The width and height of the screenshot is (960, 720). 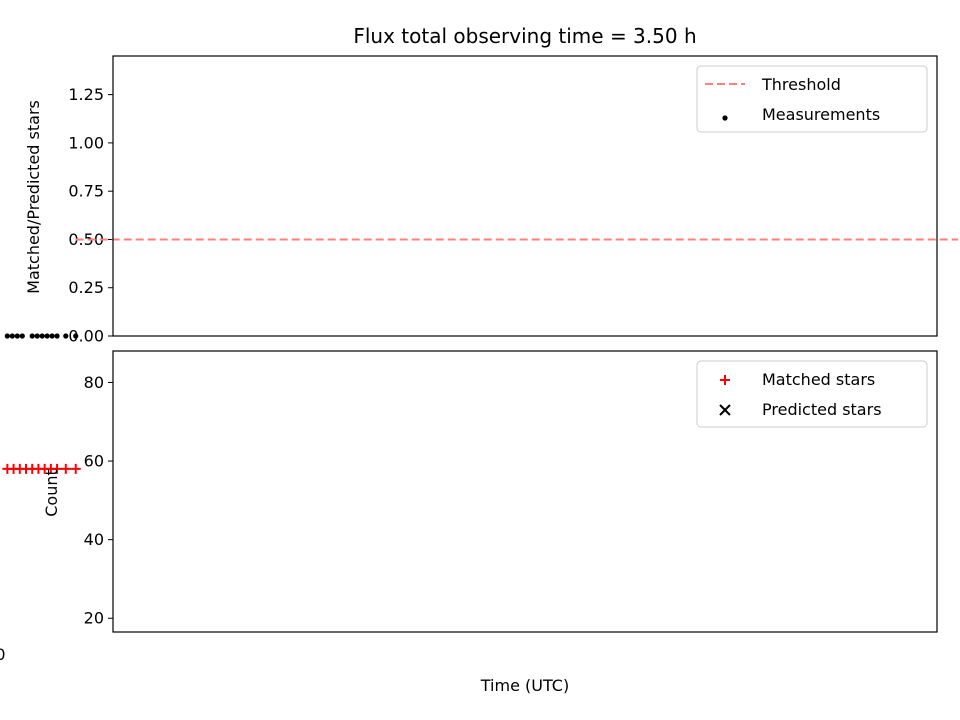 What do you see at coordinates (822, 409) in the screenshot?
I see `legend-label: Predicted stars` at bounding box center [822, 409].